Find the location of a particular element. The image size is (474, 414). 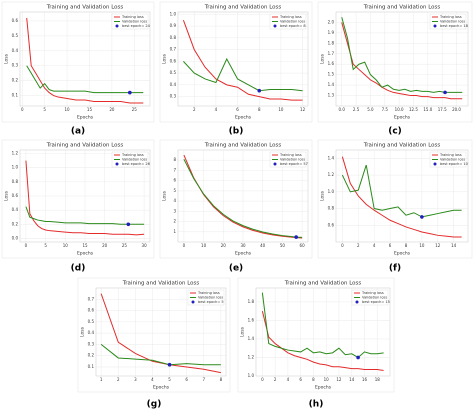

x-tick-label: 14 is located at coordinates (454, 245).